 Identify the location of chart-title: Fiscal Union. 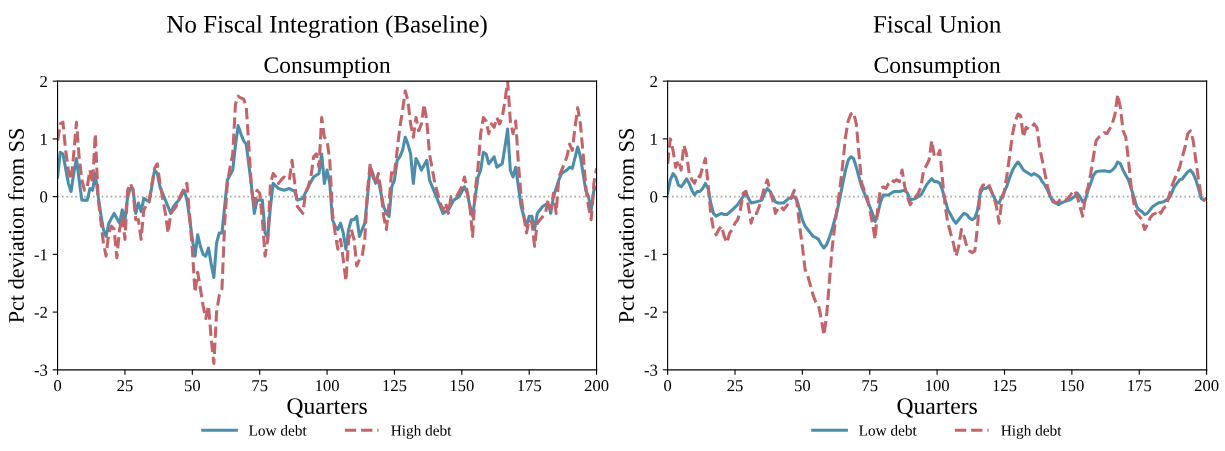
(937, 24).